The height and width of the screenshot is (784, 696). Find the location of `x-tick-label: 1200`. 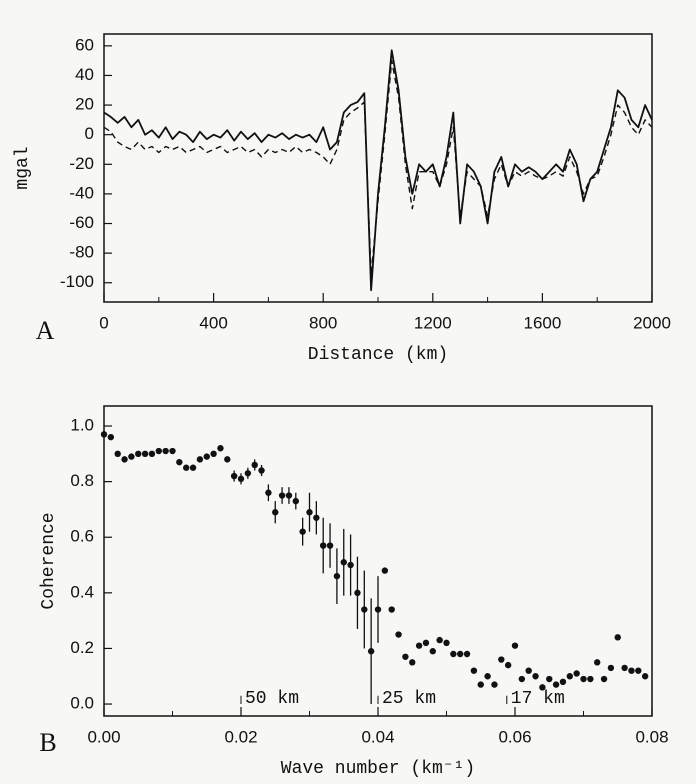

x-tick-label: 1200 is located at coordinates (433, 322).